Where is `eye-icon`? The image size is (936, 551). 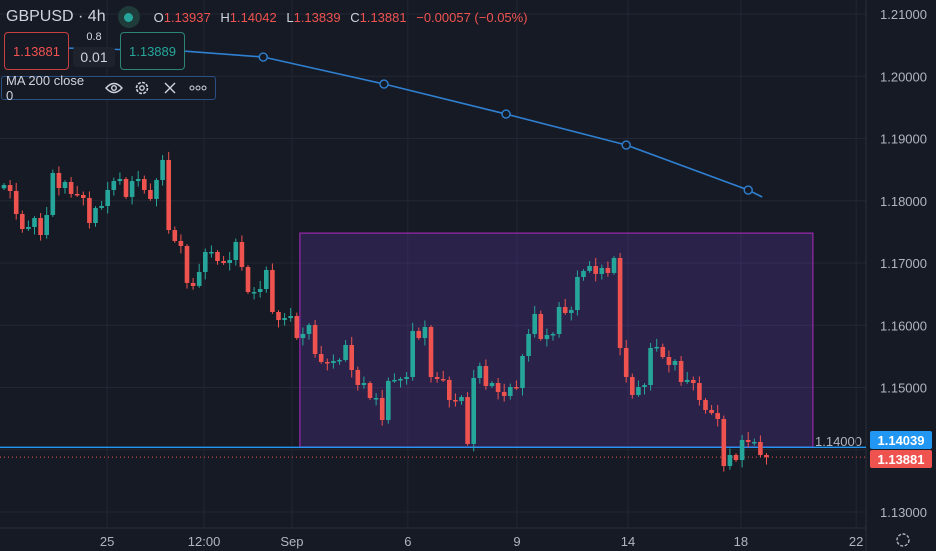 eye-icon is located at coordinates (113, 88).